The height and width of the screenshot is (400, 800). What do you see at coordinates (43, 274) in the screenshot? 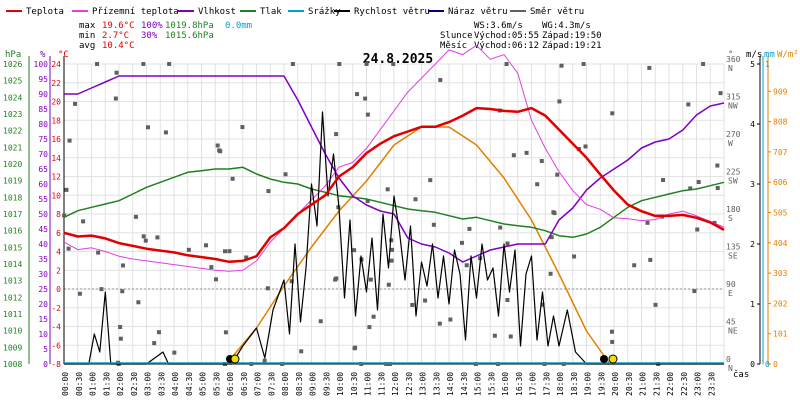
I see `tick-humidity: 30` at bounding box center [43, 274].